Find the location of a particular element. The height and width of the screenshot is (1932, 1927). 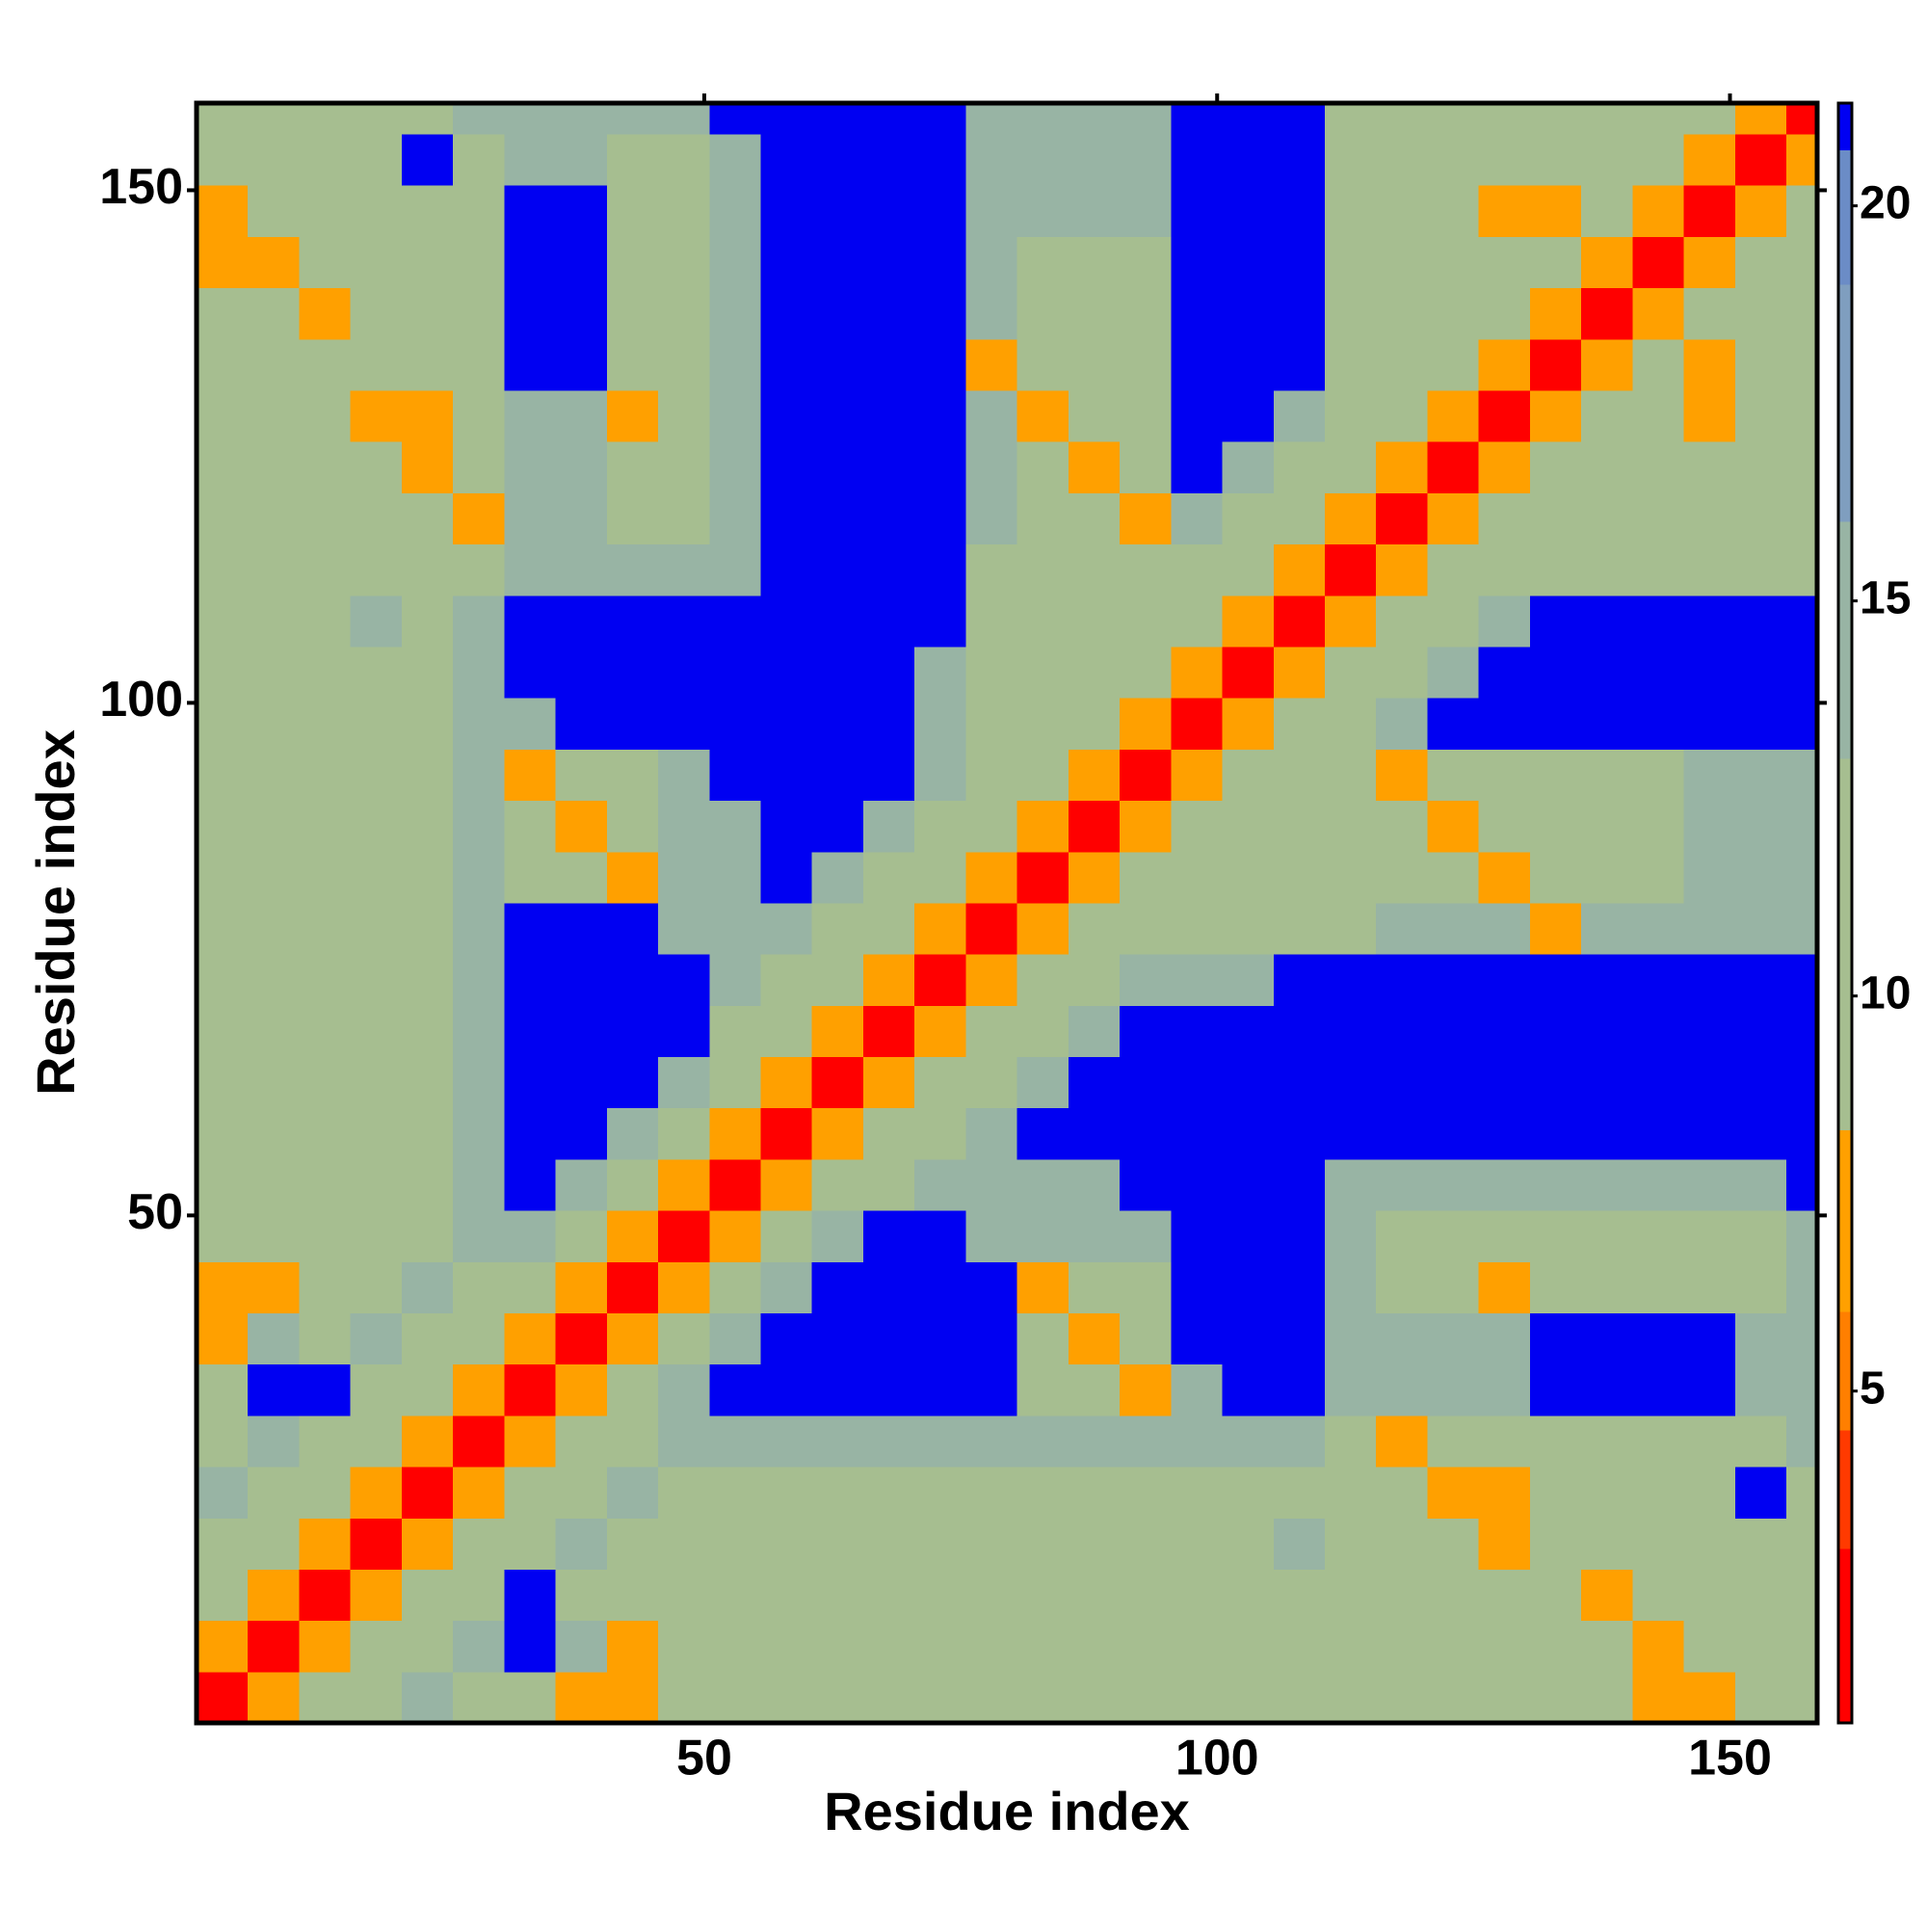

x-axis-label: Residue index is located at coordinates (1007, 1811).